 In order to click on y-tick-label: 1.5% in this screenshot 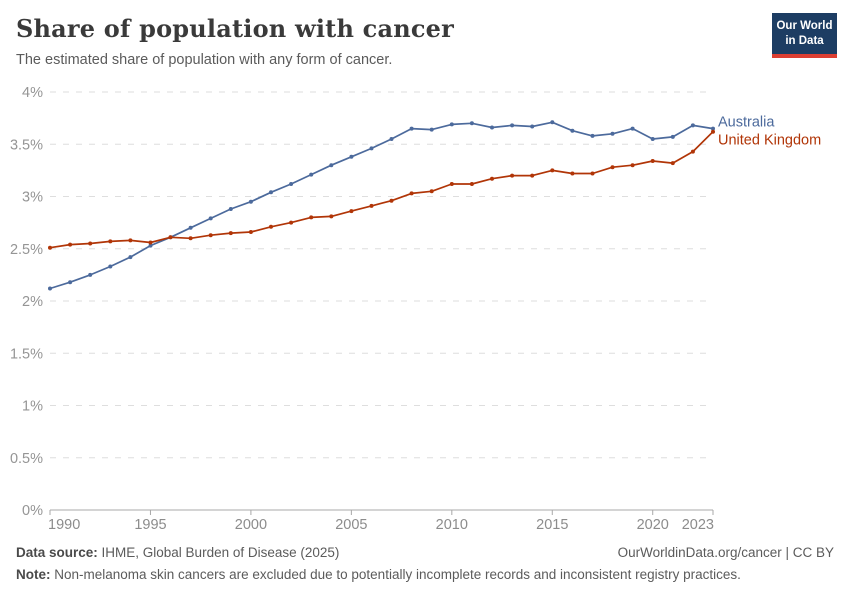, I will do `click(26, 354)`.